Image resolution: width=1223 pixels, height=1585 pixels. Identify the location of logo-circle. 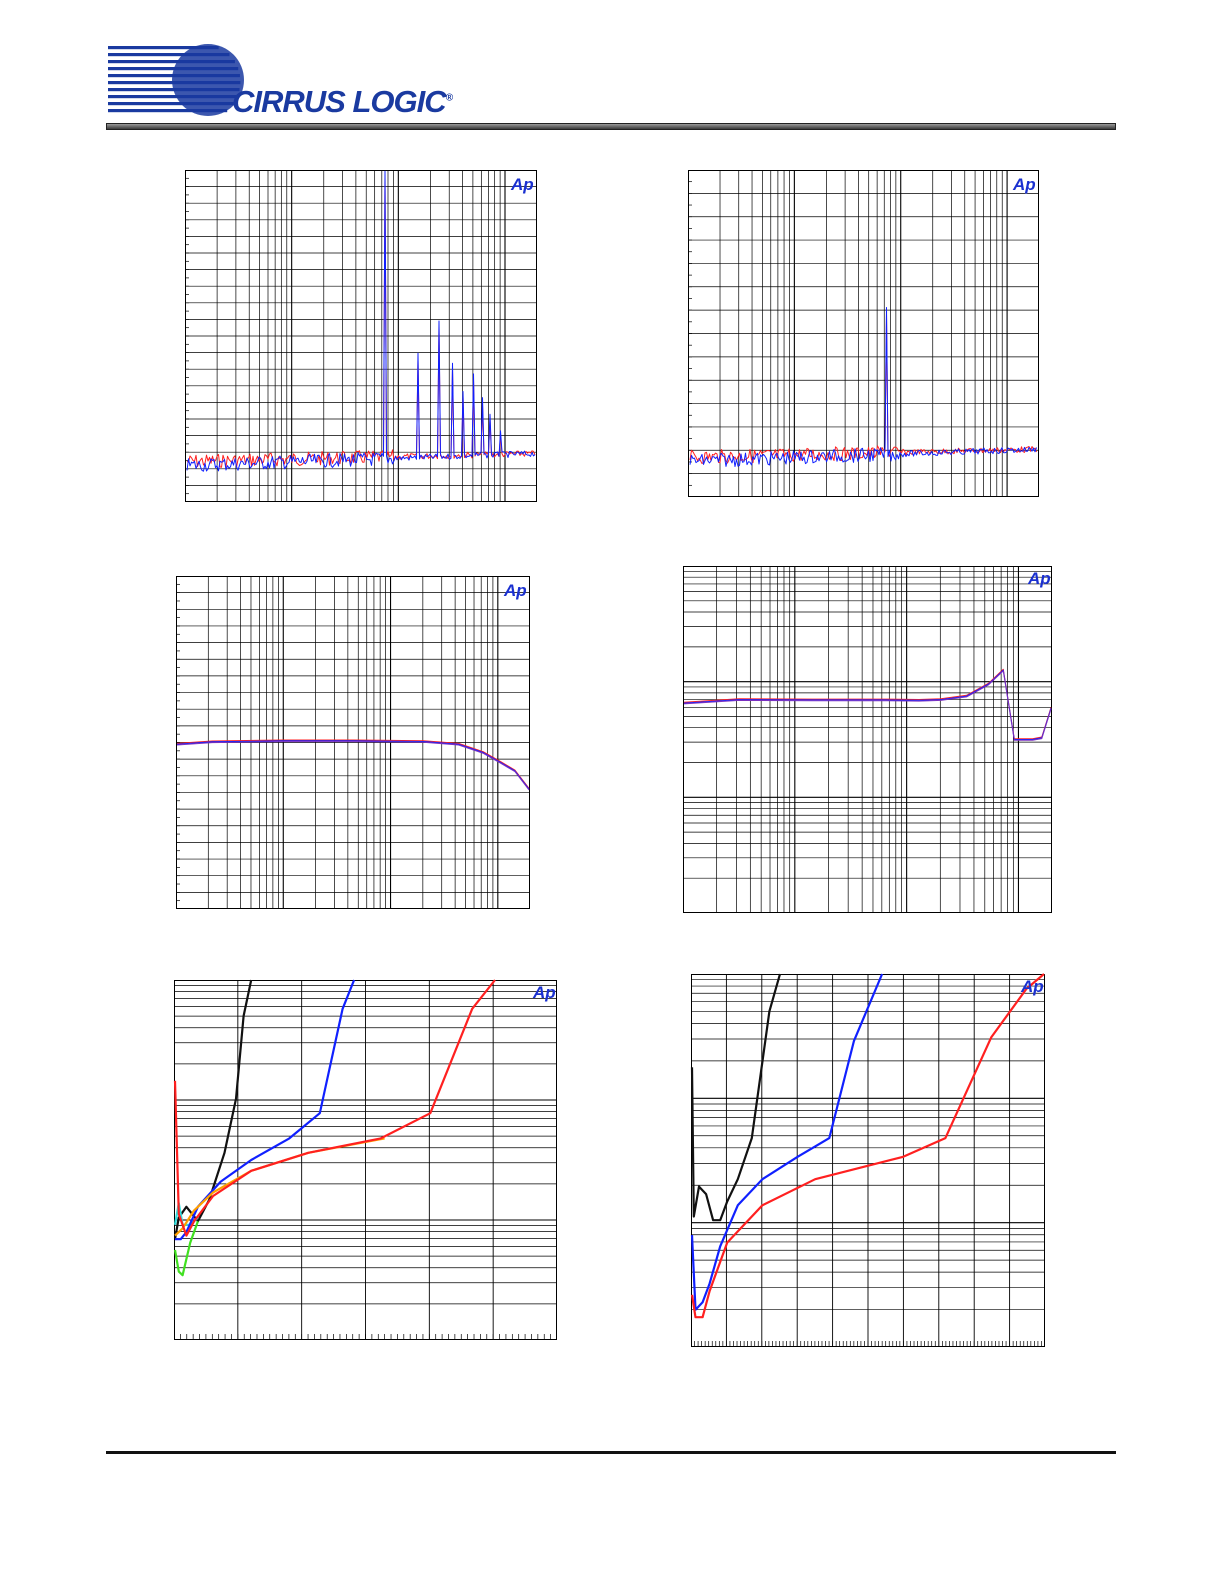
(208, 80).